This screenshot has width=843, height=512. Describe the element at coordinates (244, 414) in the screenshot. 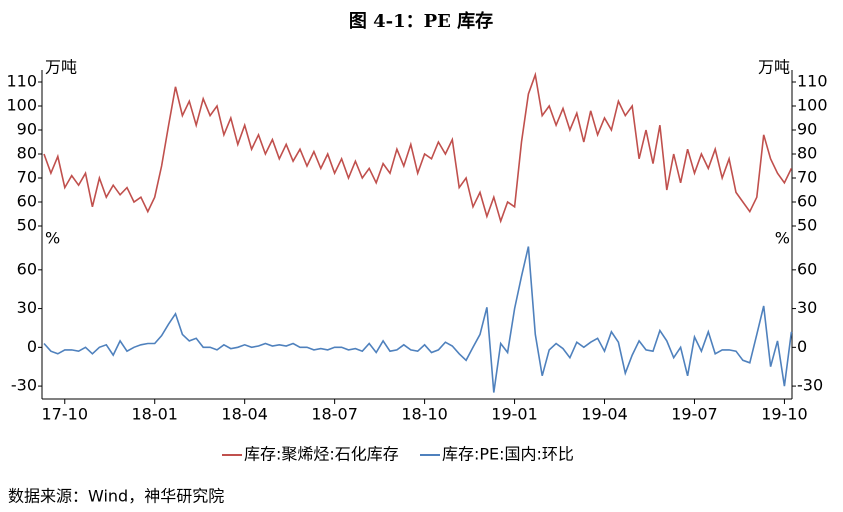

I see `x-tick-label: 18-04` at that location.